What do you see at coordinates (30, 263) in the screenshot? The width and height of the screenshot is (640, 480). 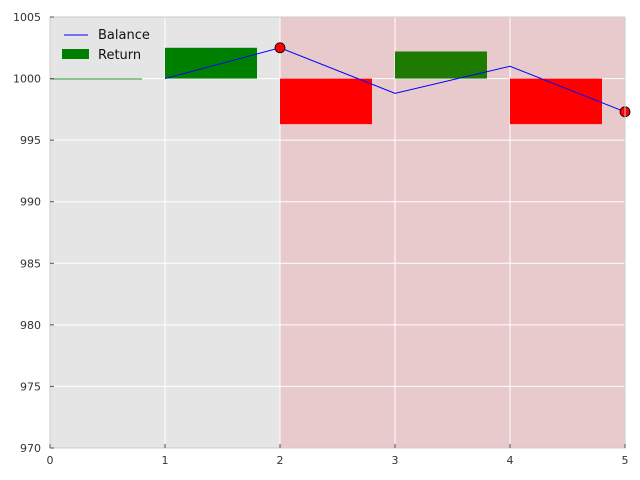 I see `y-tick-label-3: 985` at bounding box center [30, 263].